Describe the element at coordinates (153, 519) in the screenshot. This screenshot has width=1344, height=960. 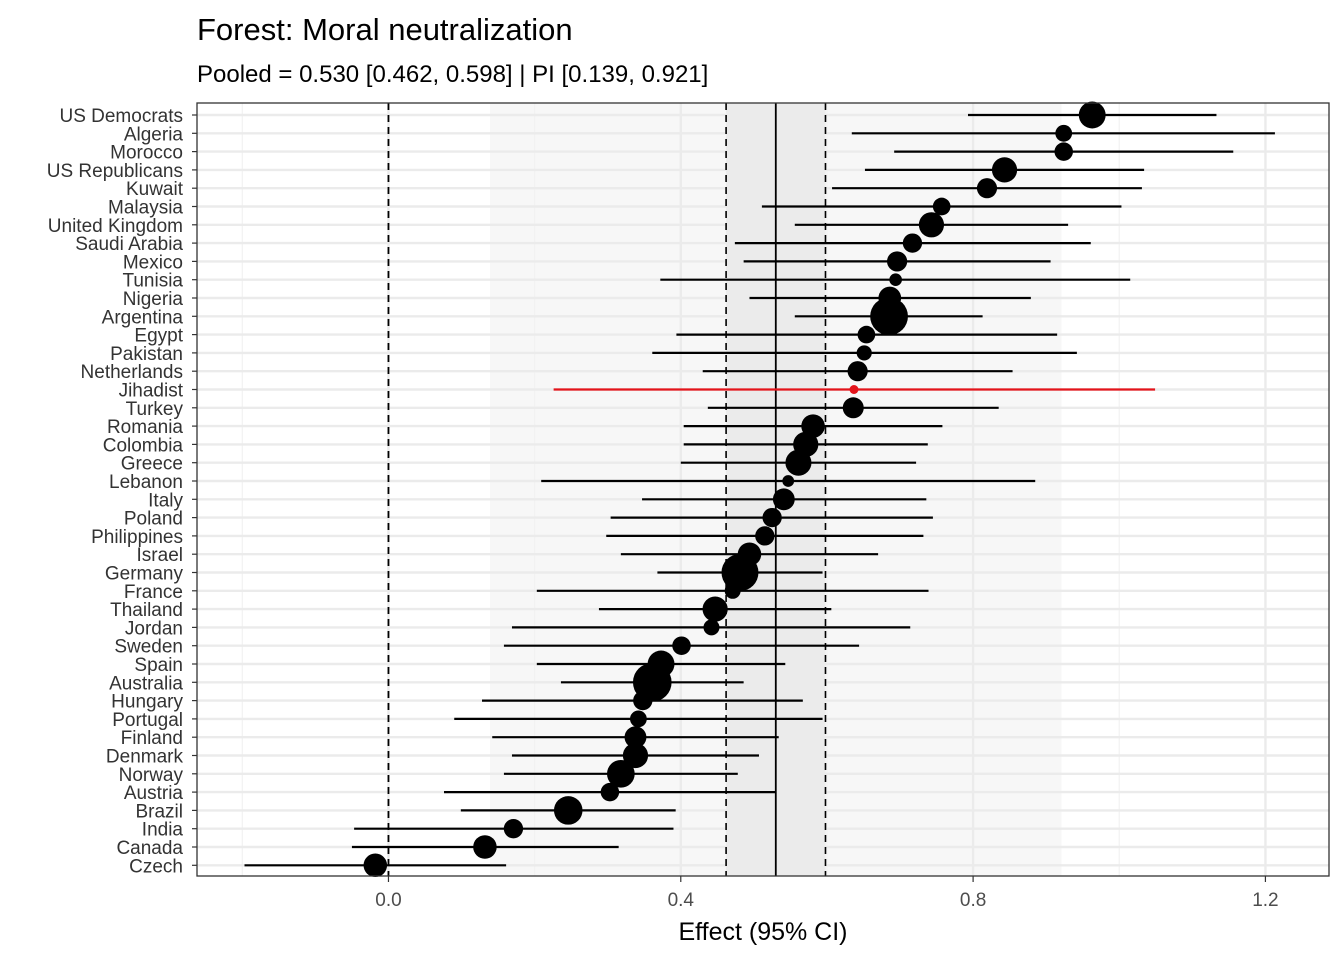
I see `study-label: Poland` at that location.